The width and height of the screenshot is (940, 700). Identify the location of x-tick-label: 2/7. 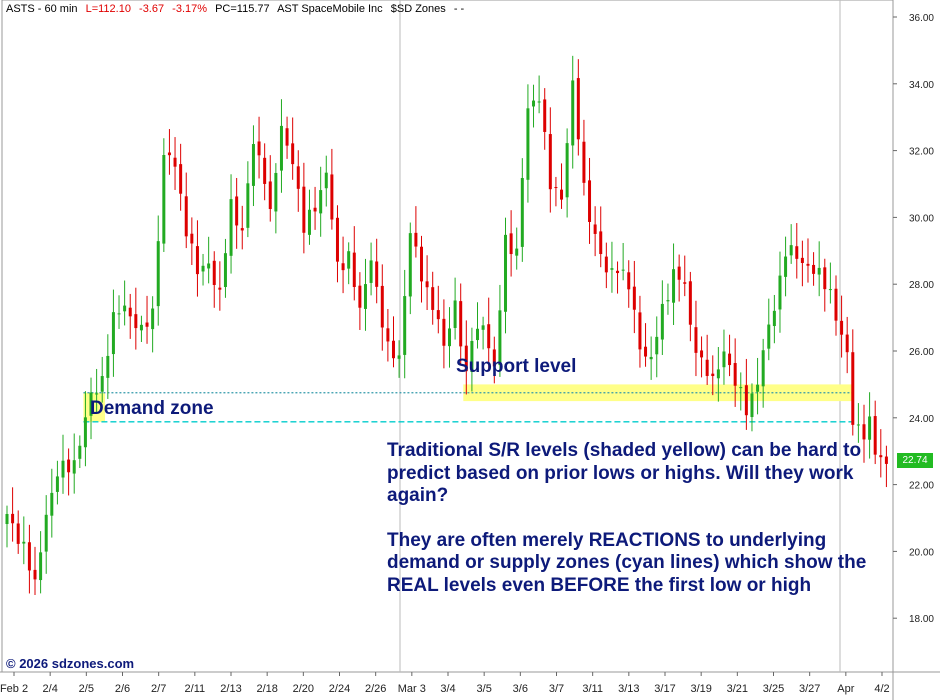
(158, 689).